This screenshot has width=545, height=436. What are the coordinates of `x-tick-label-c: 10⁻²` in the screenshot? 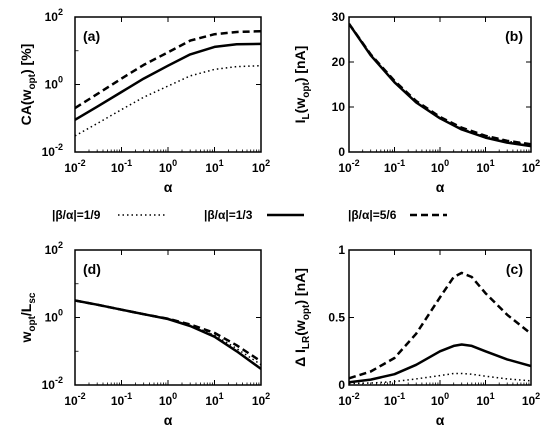 It's located at (348, 399).